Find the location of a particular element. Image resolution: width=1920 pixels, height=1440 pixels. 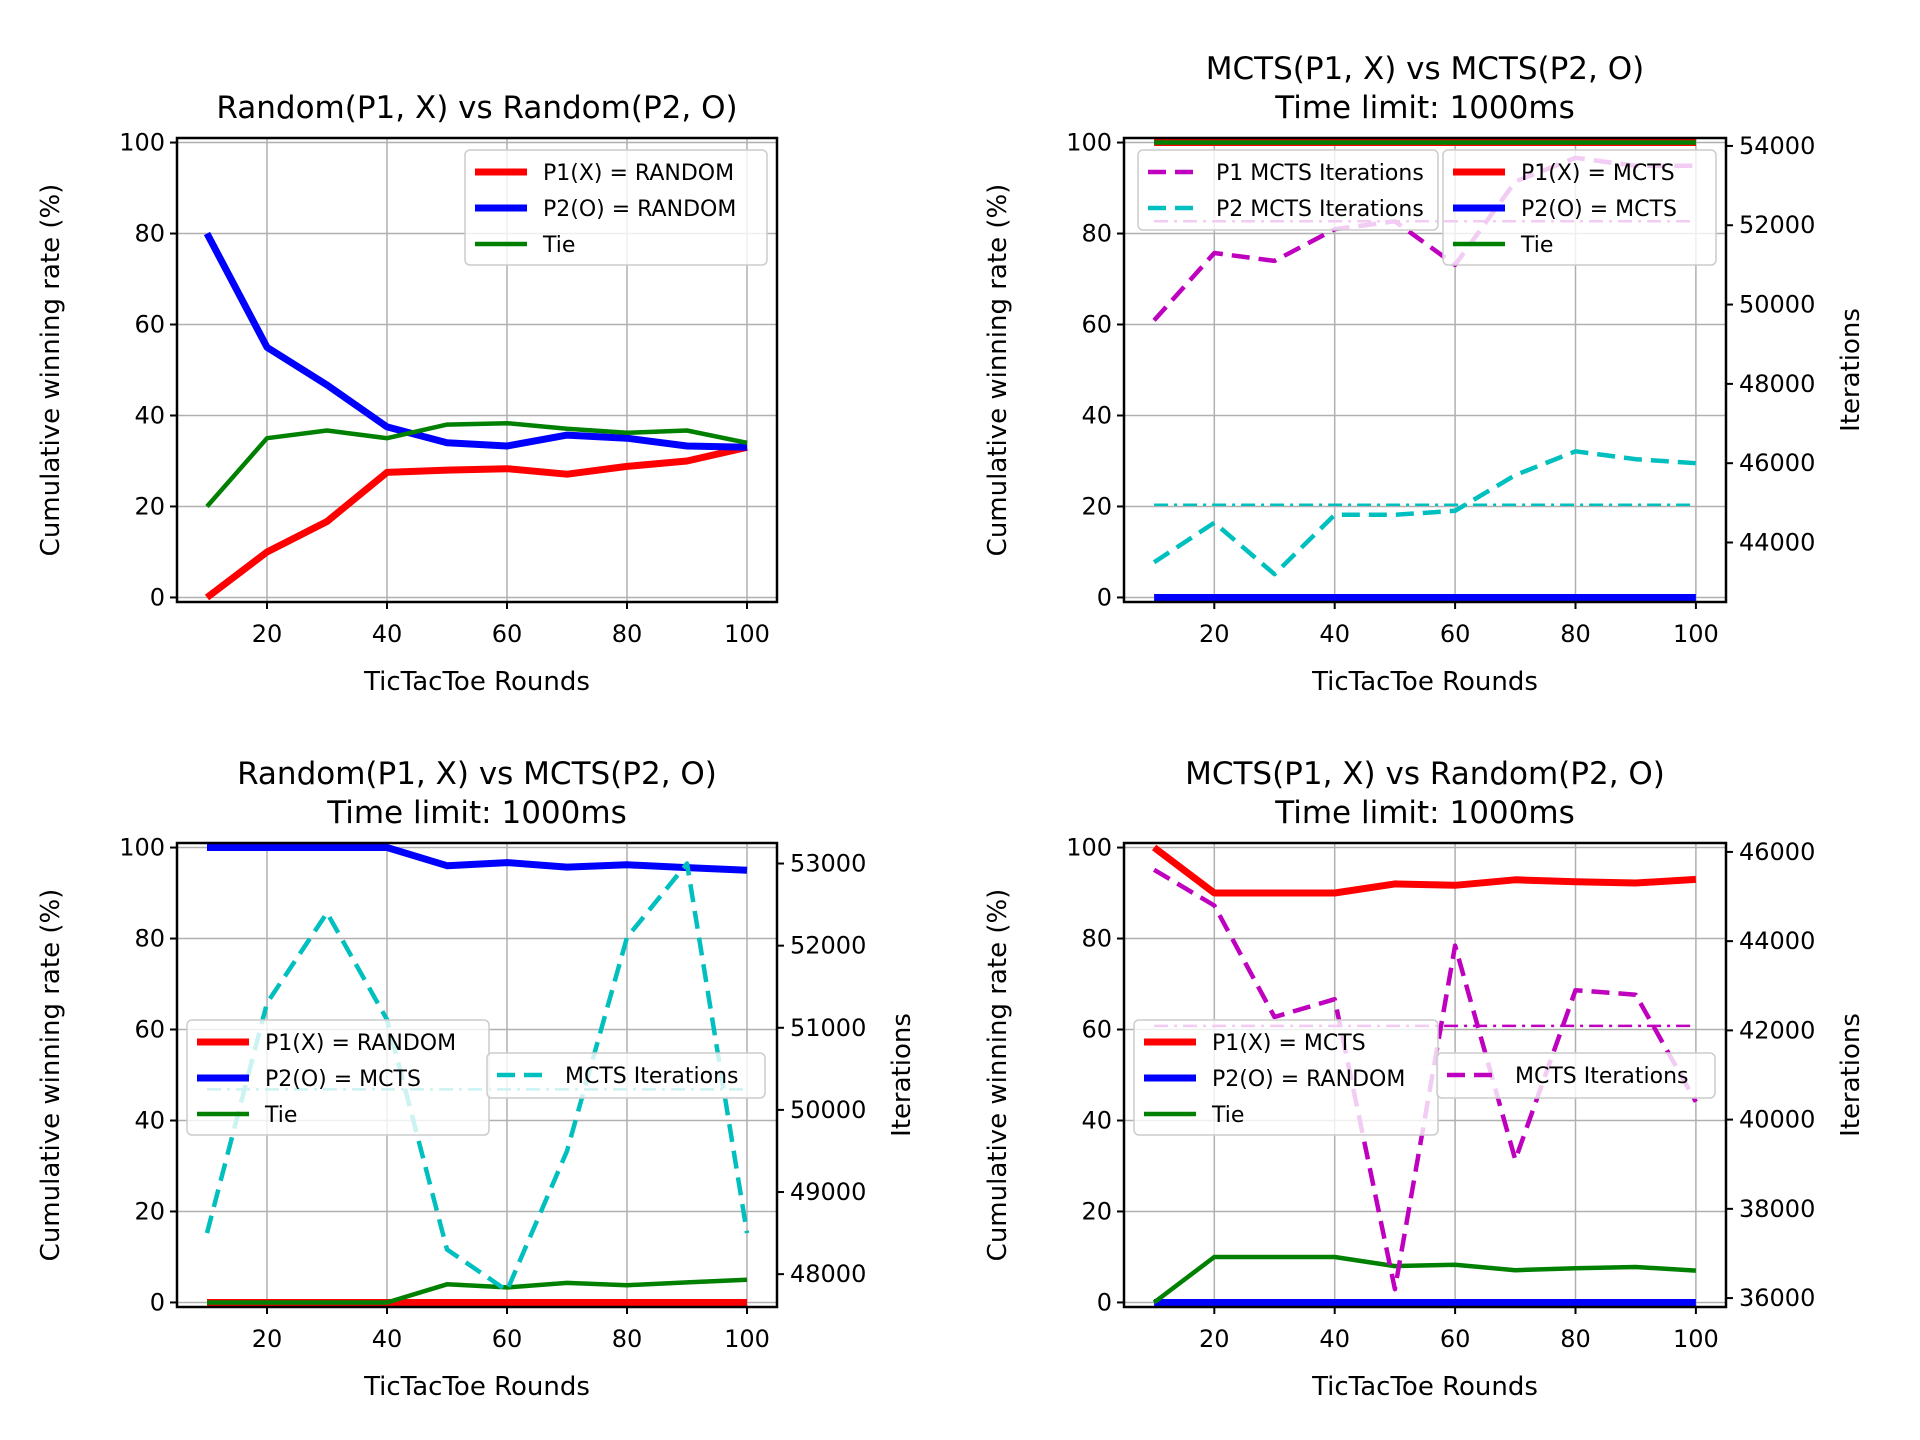

y2-tick-label: 42000 is located at coordinates (1777, 1030).